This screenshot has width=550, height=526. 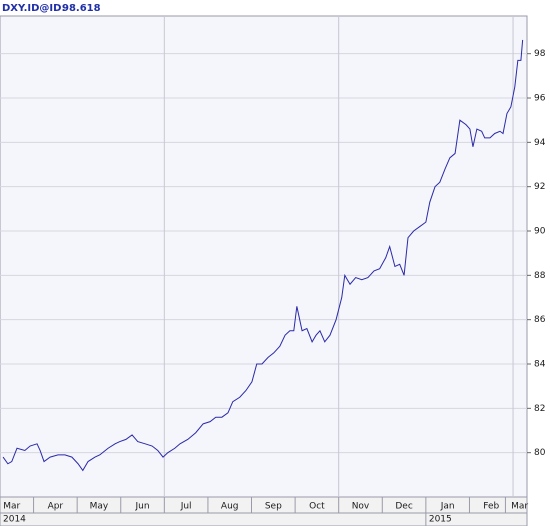 What do you see at coordinates (361, 507) in the screenshot?
I see `x-tick-label: Nov` at bounding box center [361, 507].